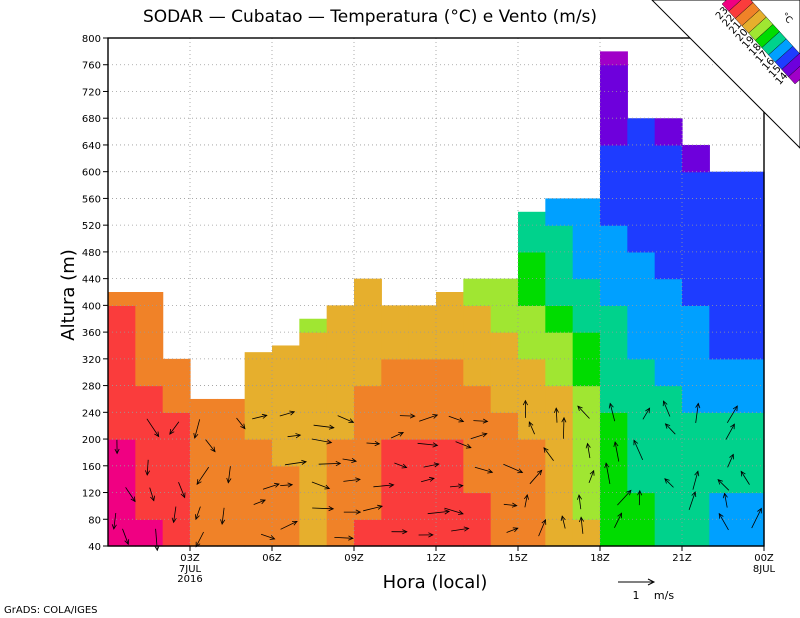  What do you see at coordinates (600, 558) in the screenshot?
I see `x-tick-label: 18Z` at bounding box center [600, 558].